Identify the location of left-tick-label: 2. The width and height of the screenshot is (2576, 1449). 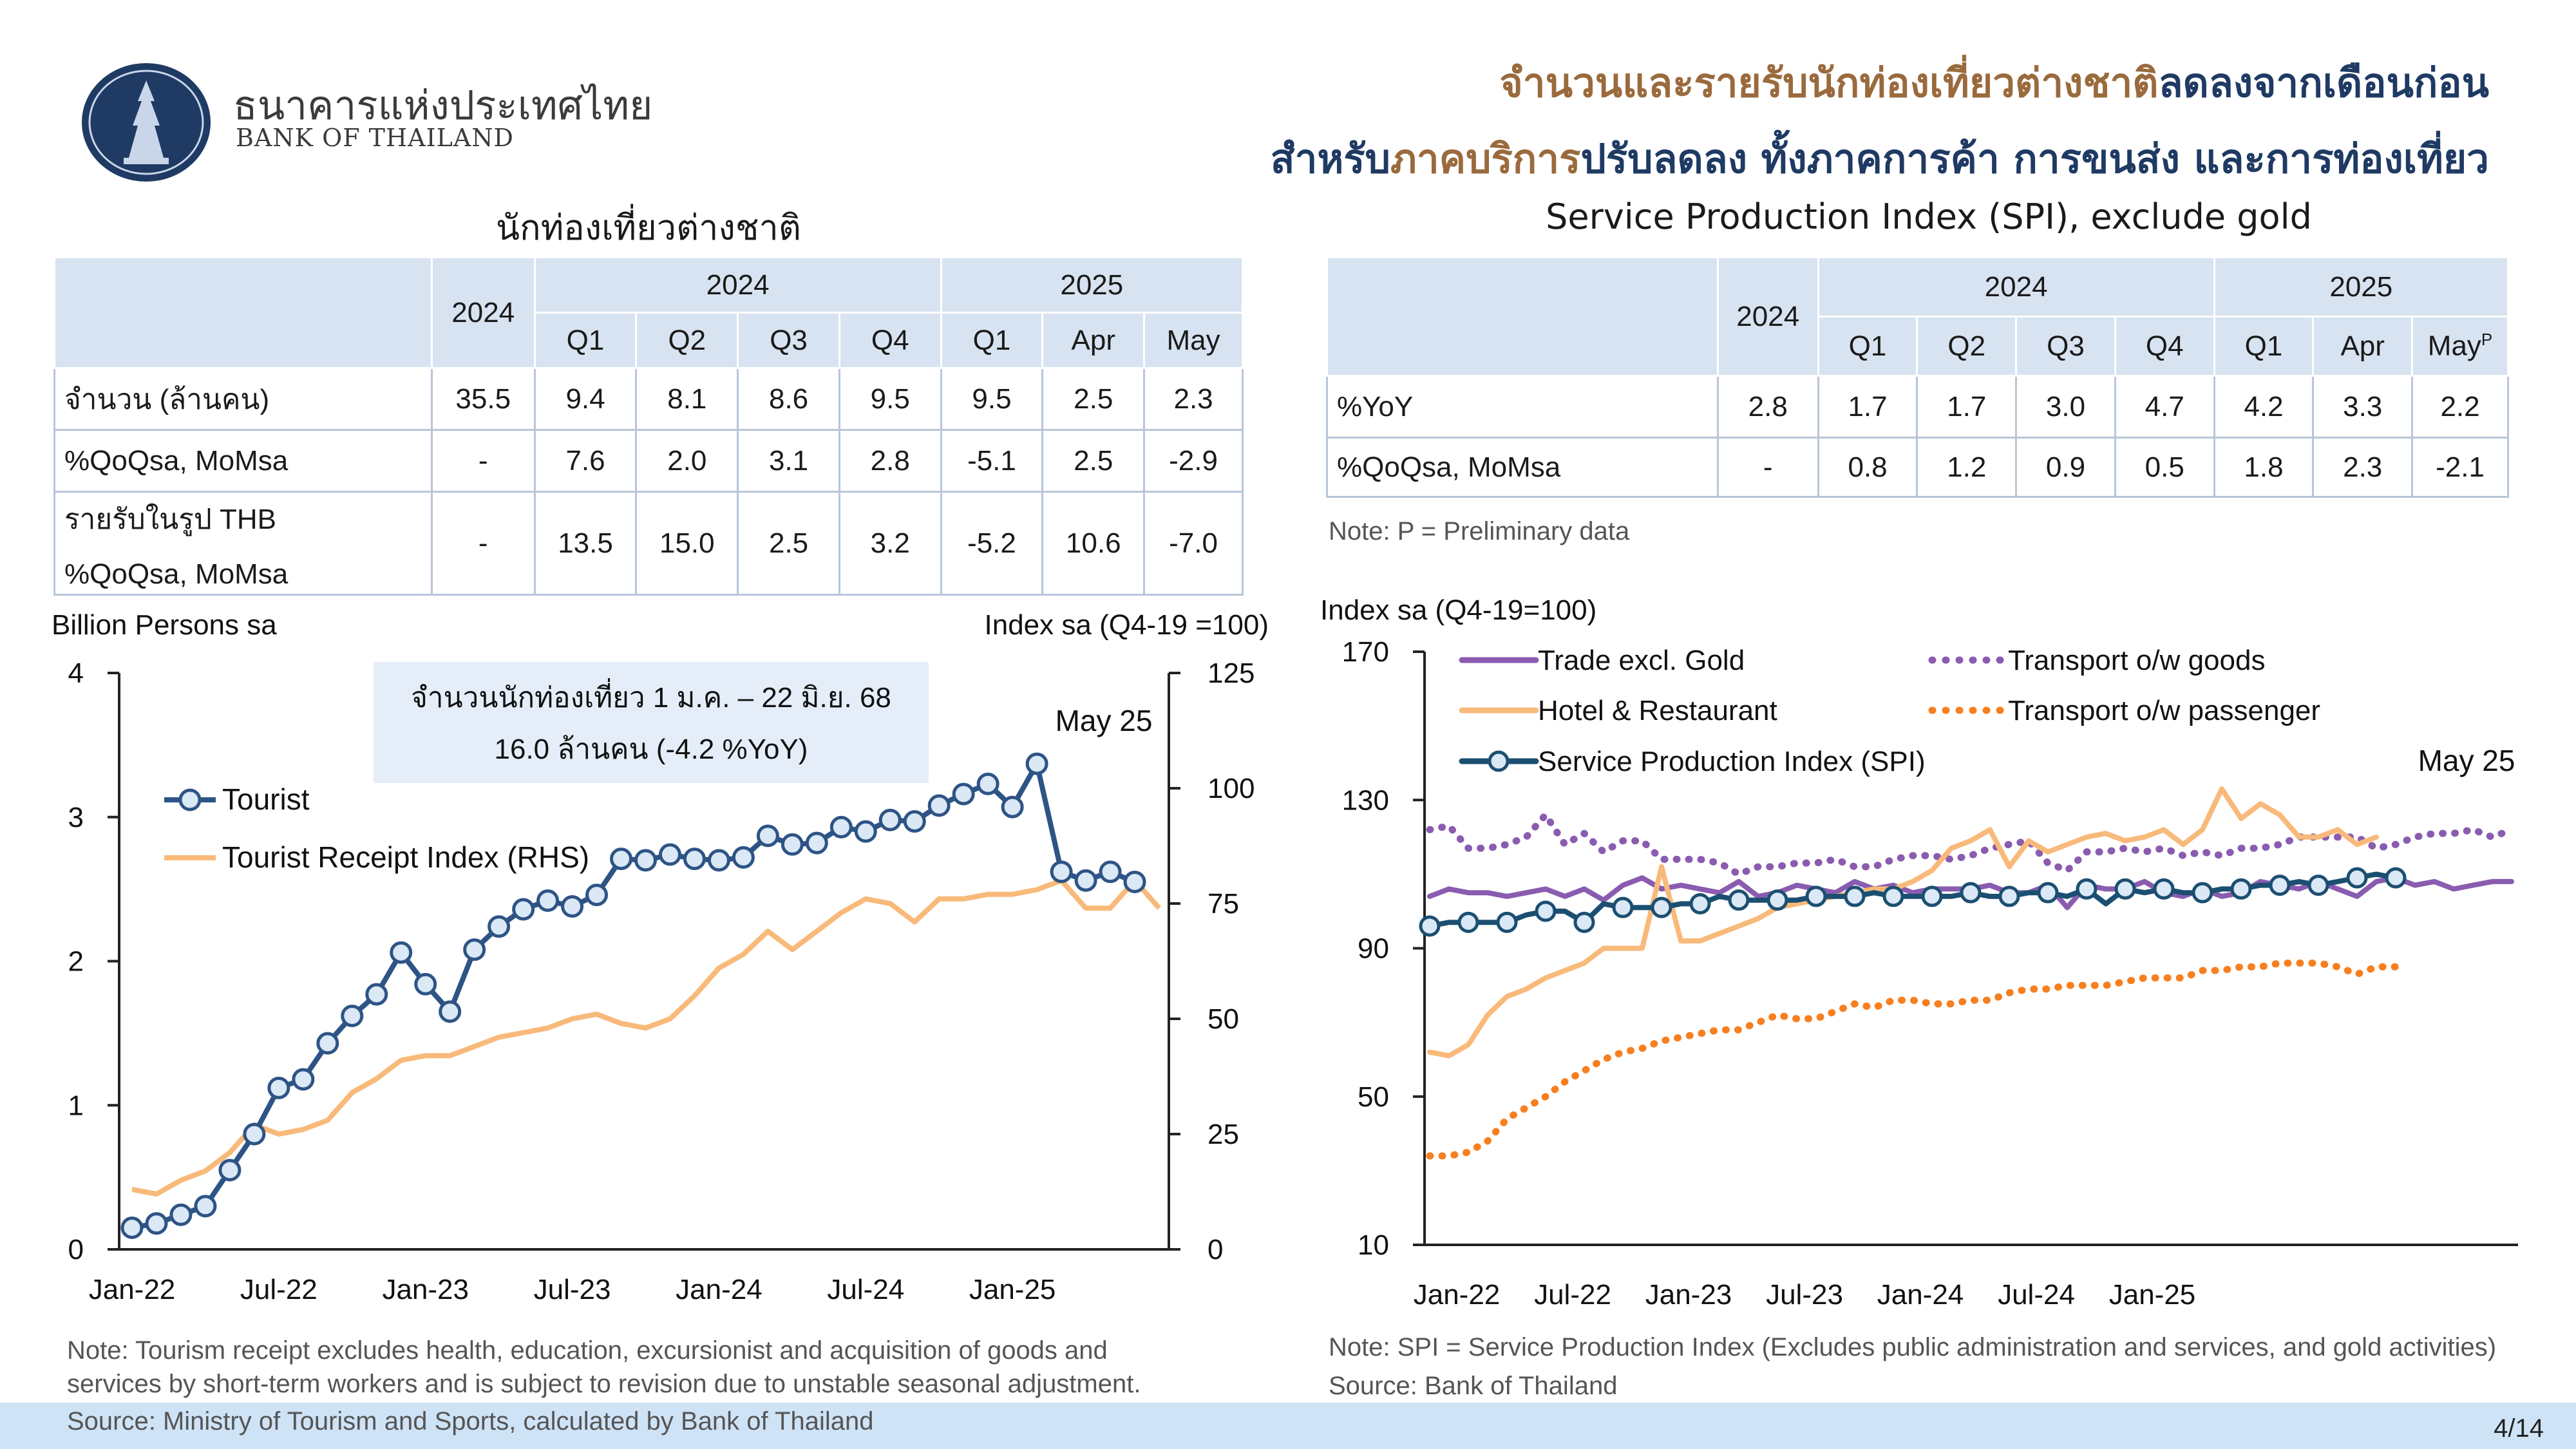
(76, 962).